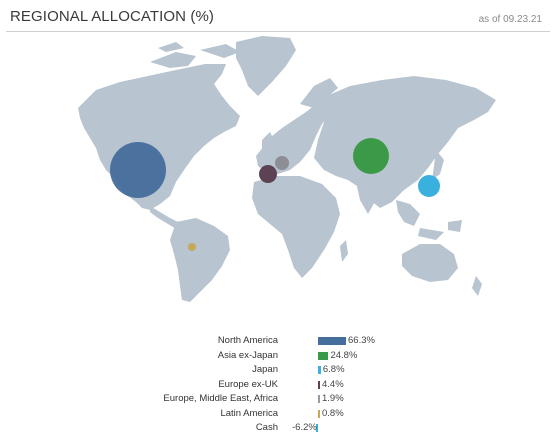 The height and width of the screenshot is (443, 554). I want to click on legend-value: 4.4%, so click(333, 384).